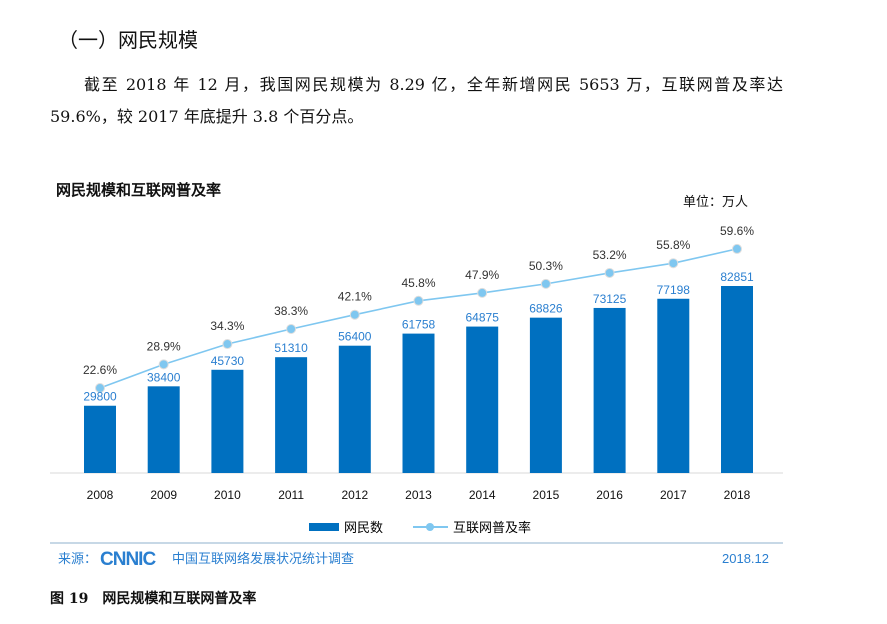 The width and height of the screenshot is (887, 624). I want to click on paragraph-line: 59.6%，较 2017 年底提升 3.8 个百分点。, so click(207, 116).